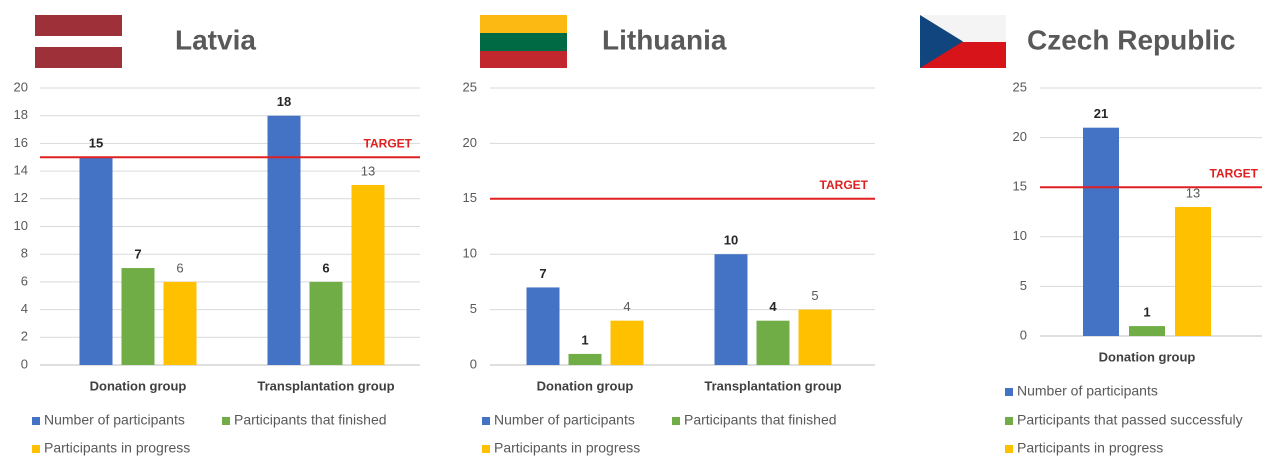  I want to click on y-tick-label: 4, so click(24, 308).